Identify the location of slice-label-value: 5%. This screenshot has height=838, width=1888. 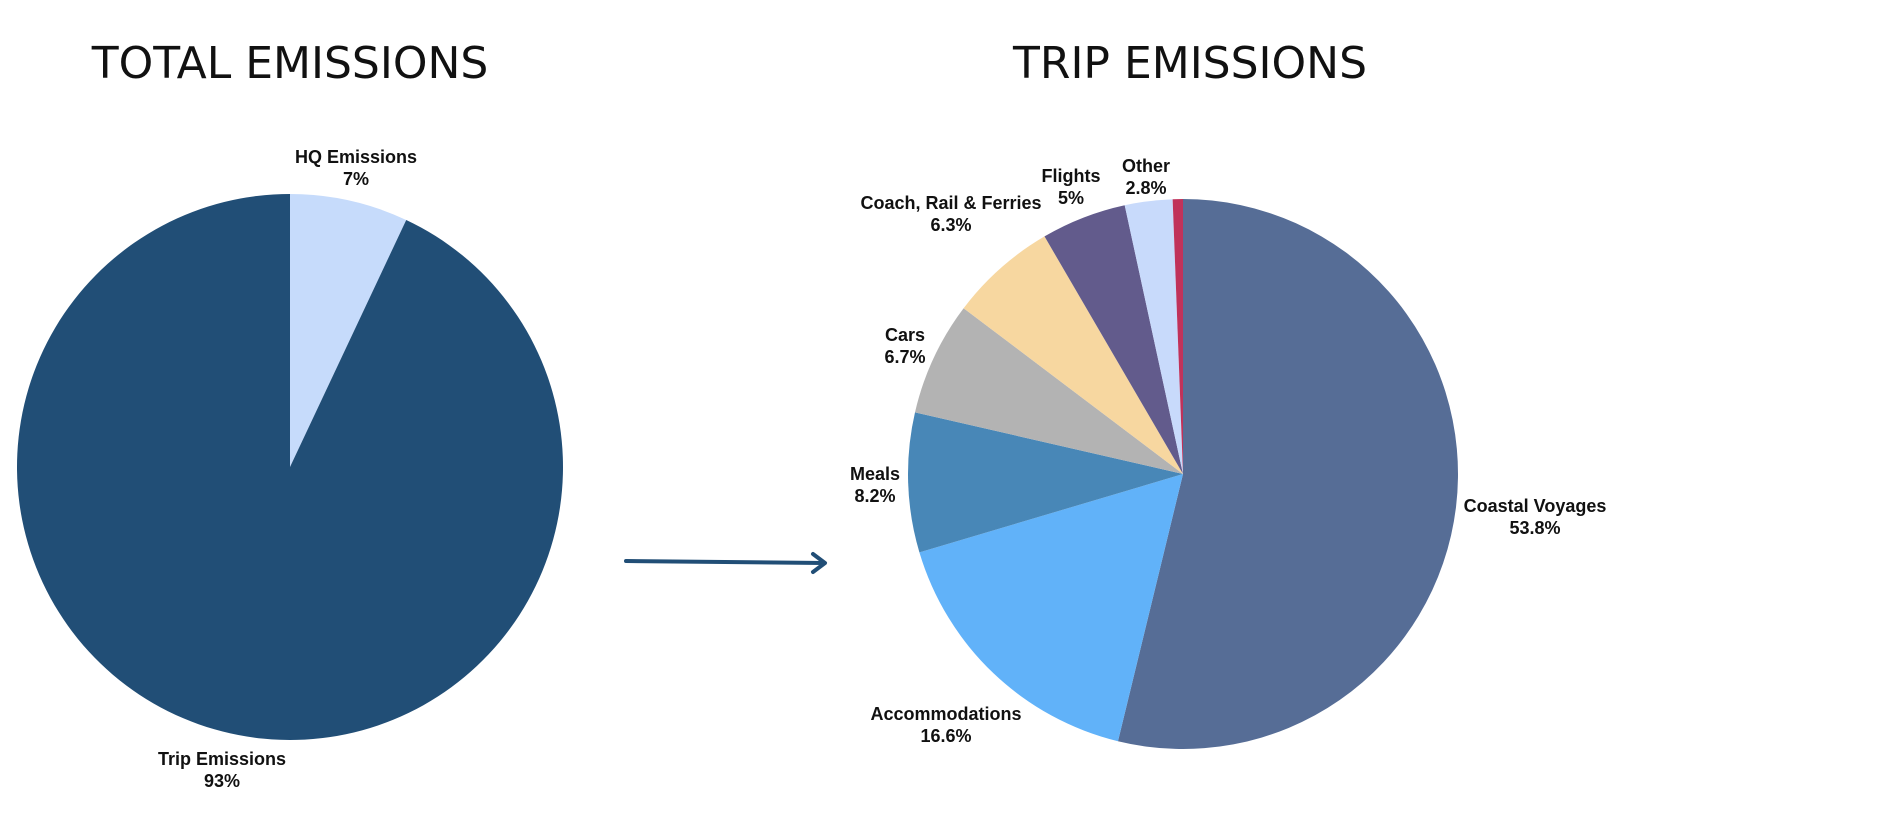
(1071, 198).